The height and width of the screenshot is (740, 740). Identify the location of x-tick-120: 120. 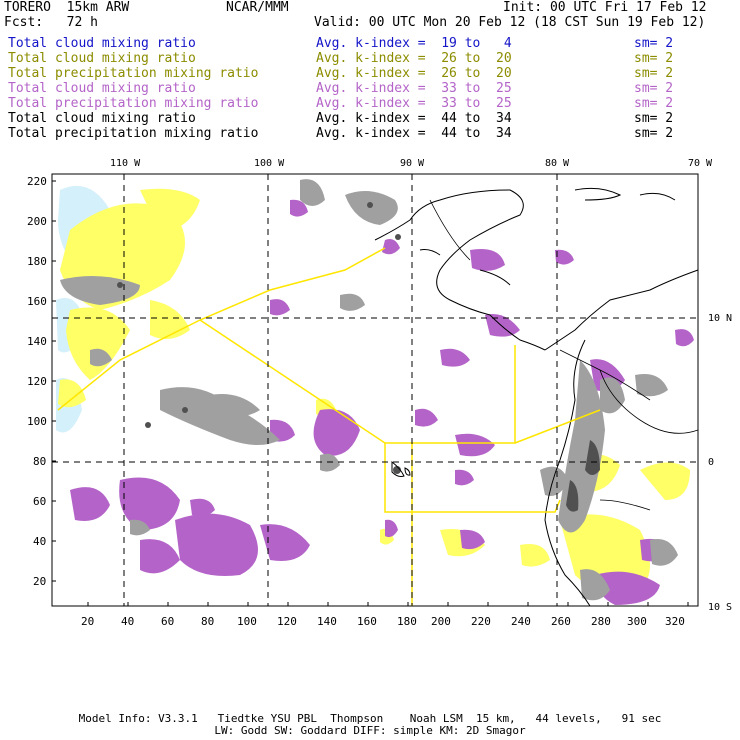
(287, 621).